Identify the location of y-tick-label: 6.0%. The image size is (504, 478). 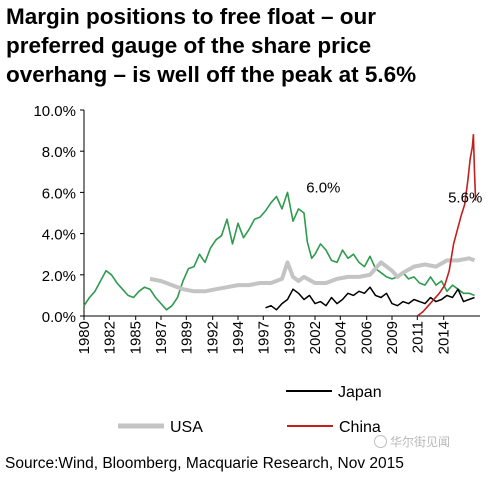
(59, 193).